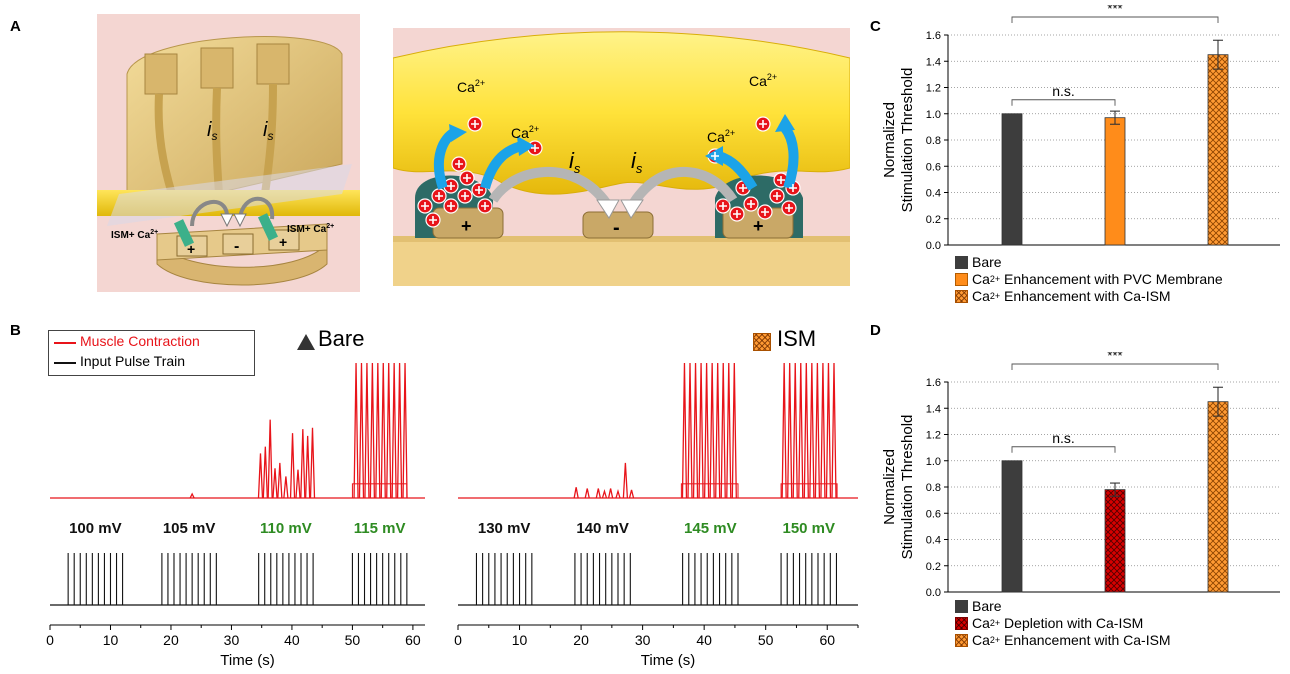  What do you see at coordinates (933, 409) in the screenshot?
I see `y-tick-label: 1.4` at bounding box center [933, 409].